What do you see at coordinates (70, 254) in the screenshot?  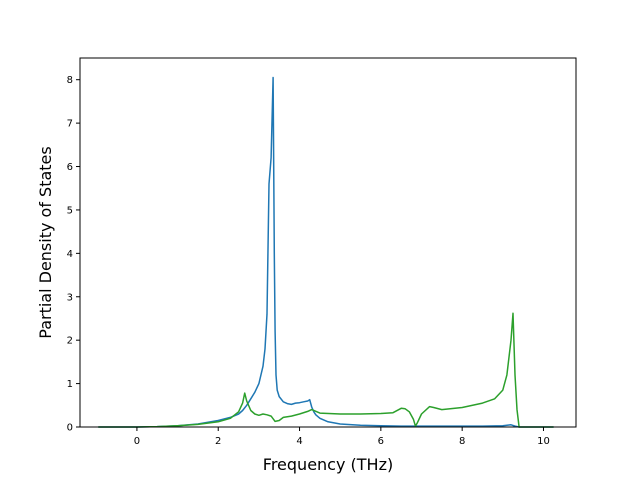 I see `y-tick-label: 4` at bounding box center [70, 254].